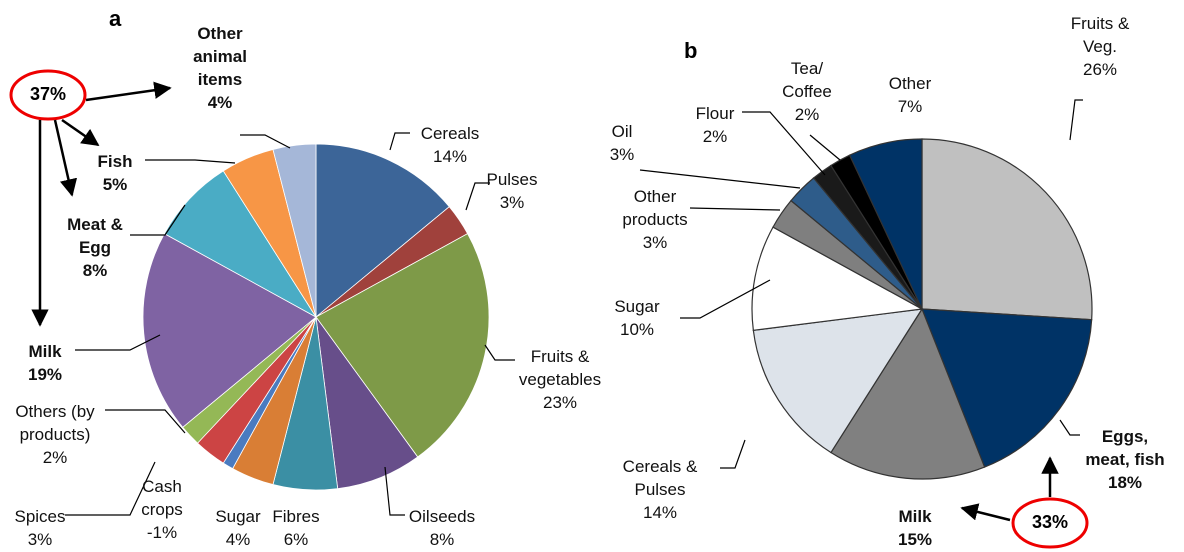 Image resolution: width=1184 pixels, height=552 pixels. What do you see at coordinates (115, 184) in the screenshot?
I see `slice-value: 5%` at bounding box center [115, 184].